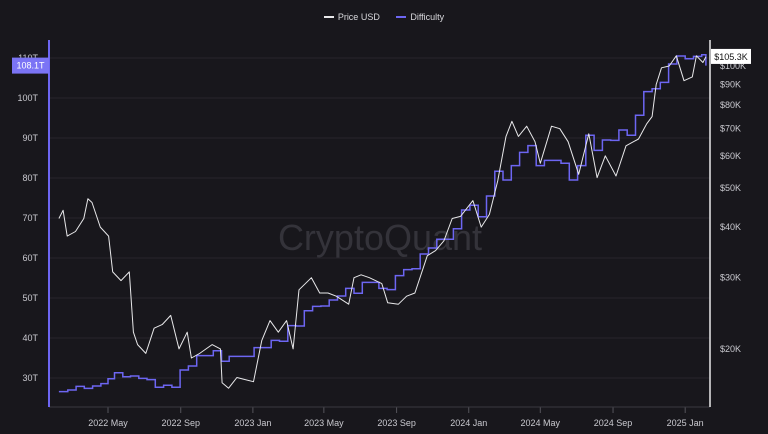 Image resolution: width=768 pixels, height=434 pixels. Describe the element at coordinates (730, 349) in the screenshot. I see `right-tick-label: $20K` at that location.